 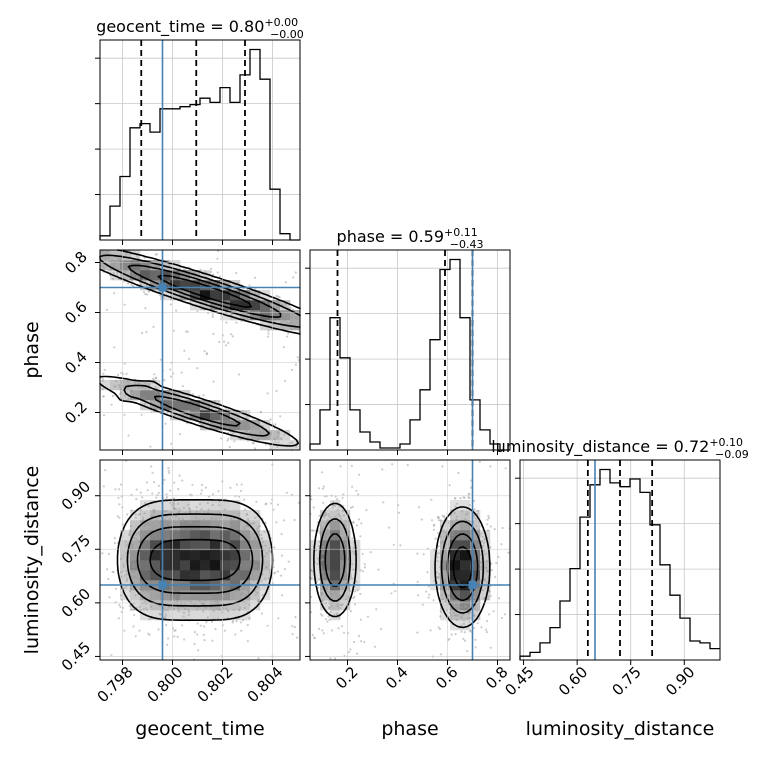 What do you see at coordinates (573, 681) in the screenshot?
I see `x-tick-label: 0.60` at bounding box center [573, 681].